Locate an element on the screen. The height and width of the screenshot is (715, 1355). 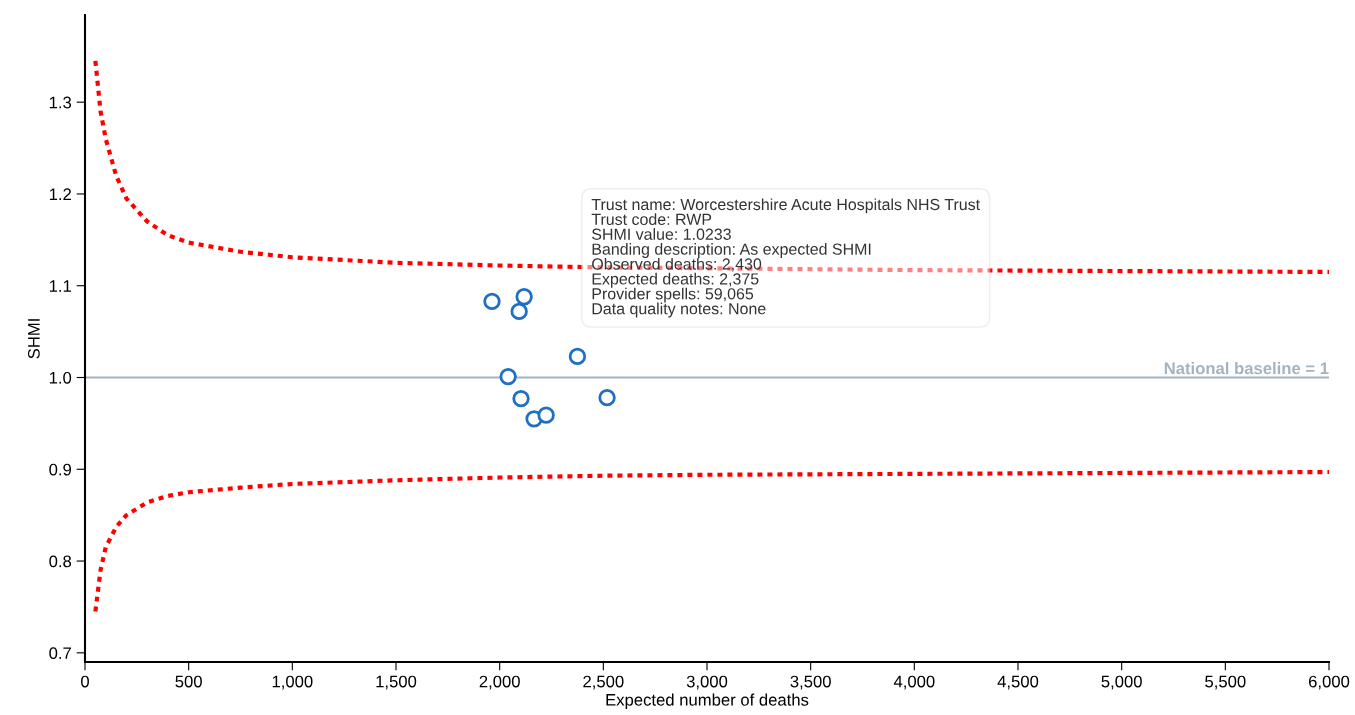
x-axis-title: Expected number of deaths is located at coordinates (707, 701).